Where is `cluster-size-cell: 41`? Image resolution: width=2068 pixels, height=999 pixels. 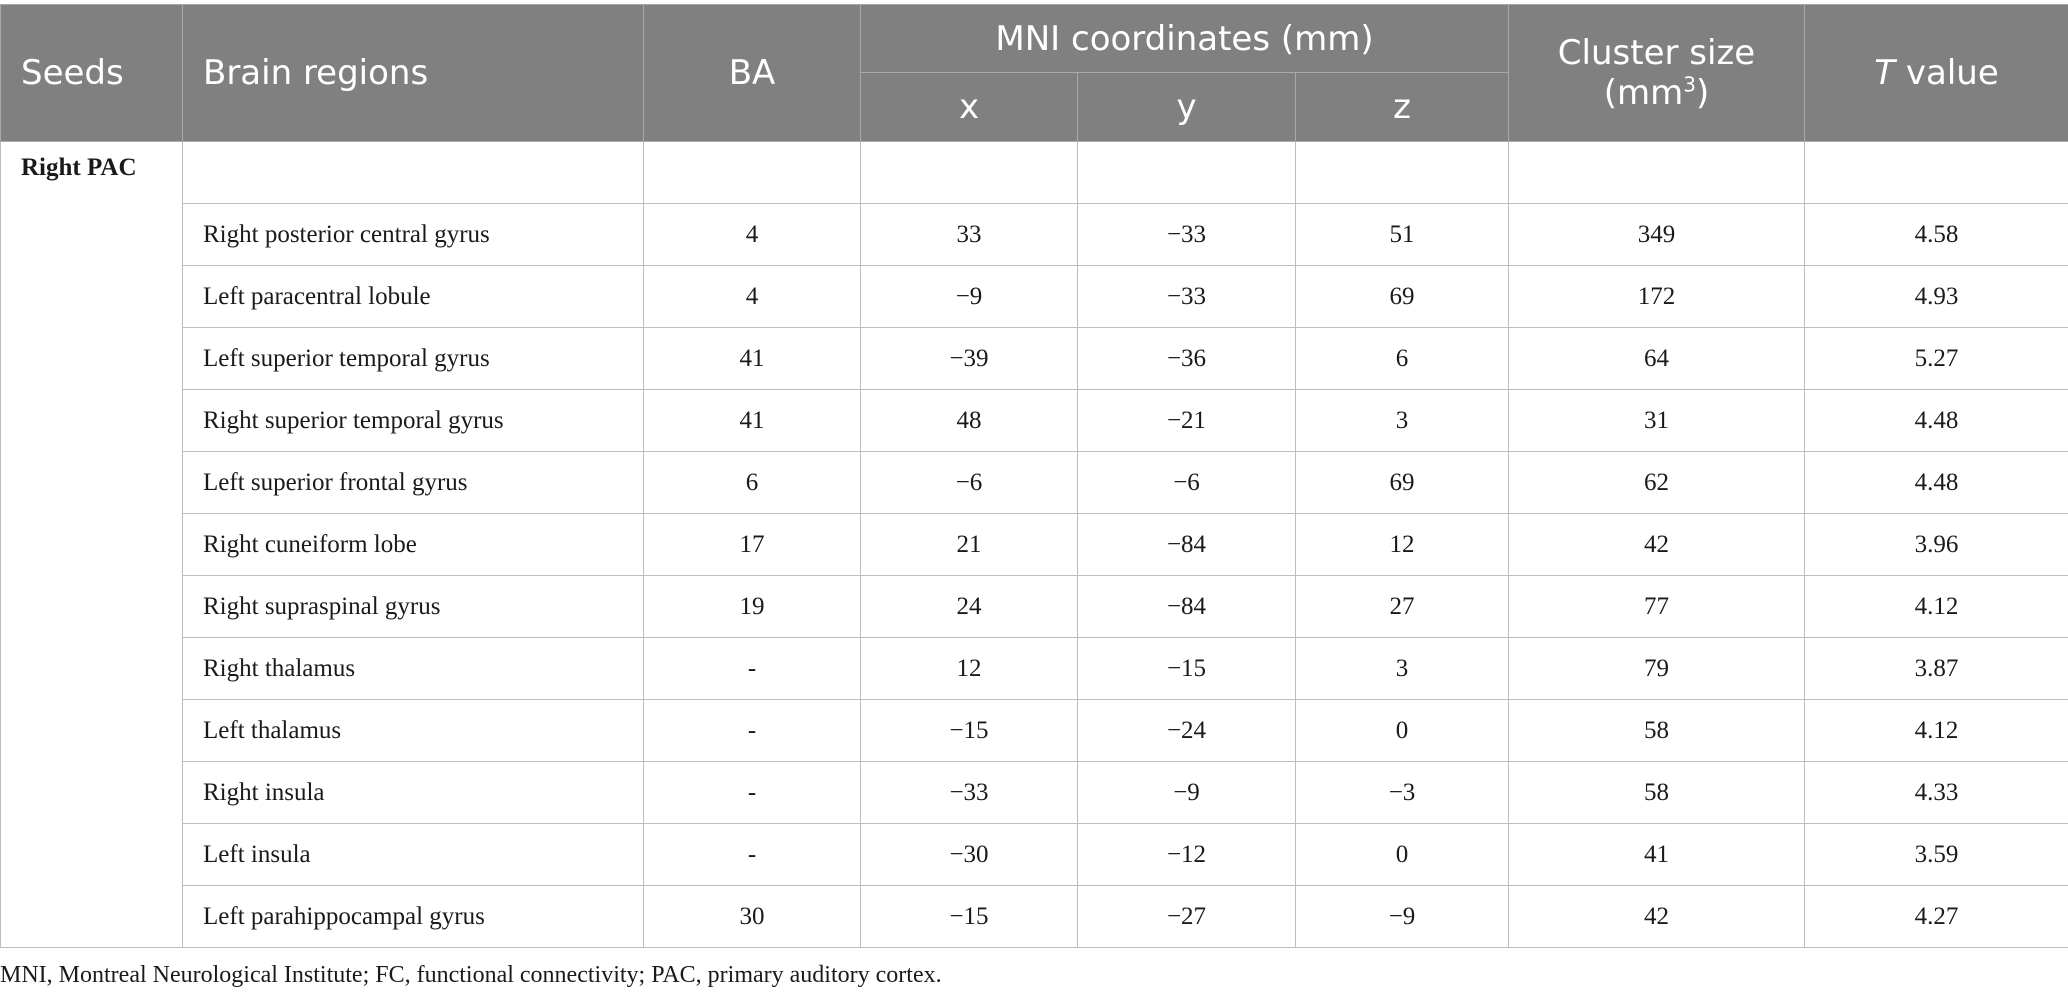 cluster-size-cell: 41 is located at coordinates (1657, 854).